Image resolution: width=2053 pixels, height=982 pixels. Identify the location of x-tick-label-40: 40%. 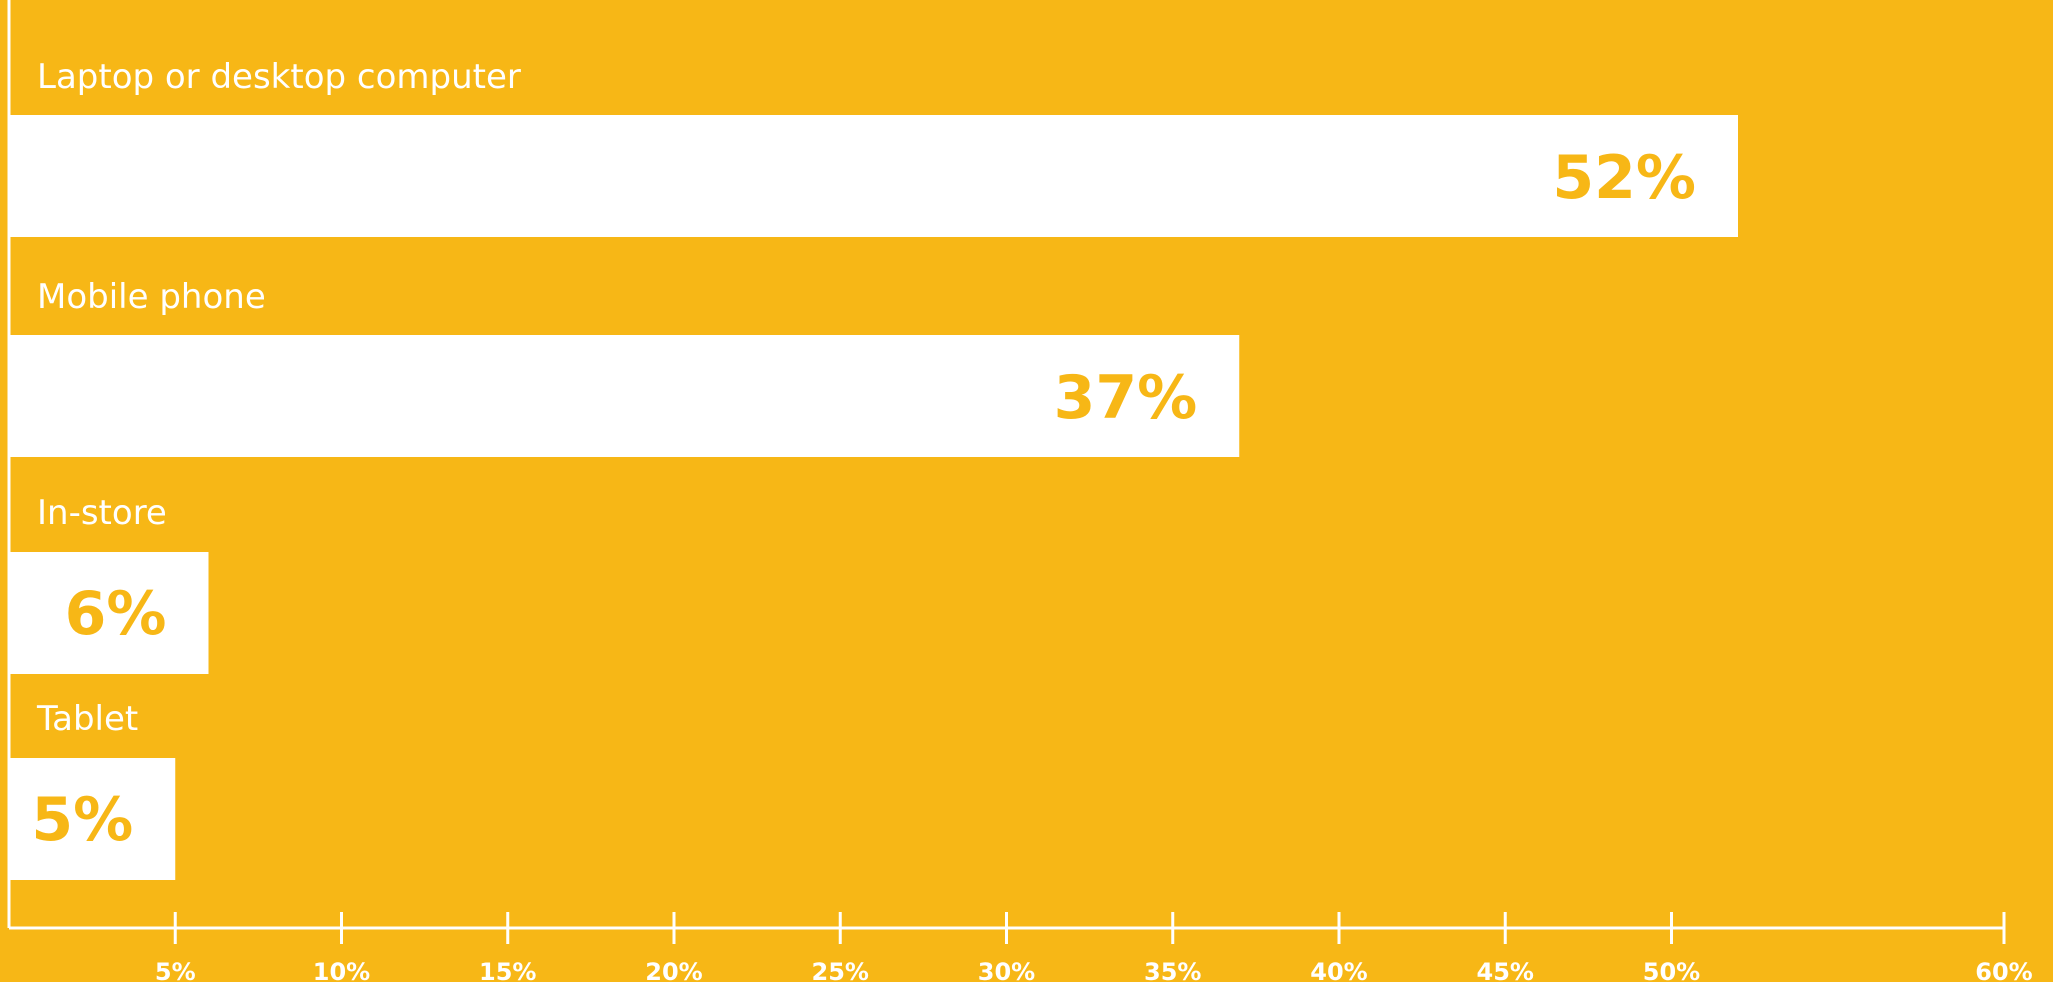
(1338, 970).